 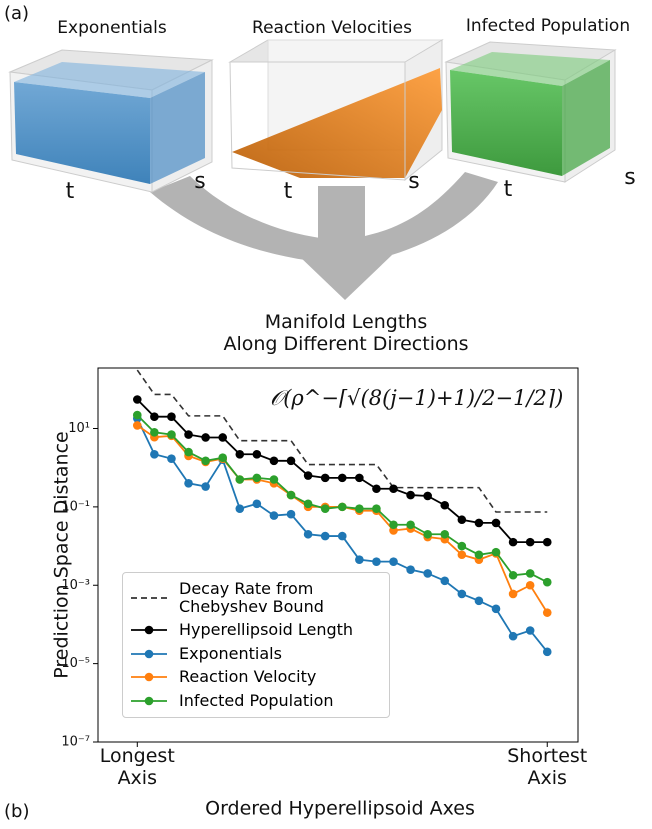 What do you see at coordinates (75, 506) in the screenshot?
I see `y-tick-label: 10⁻¹` at bounding box center [75, 506].